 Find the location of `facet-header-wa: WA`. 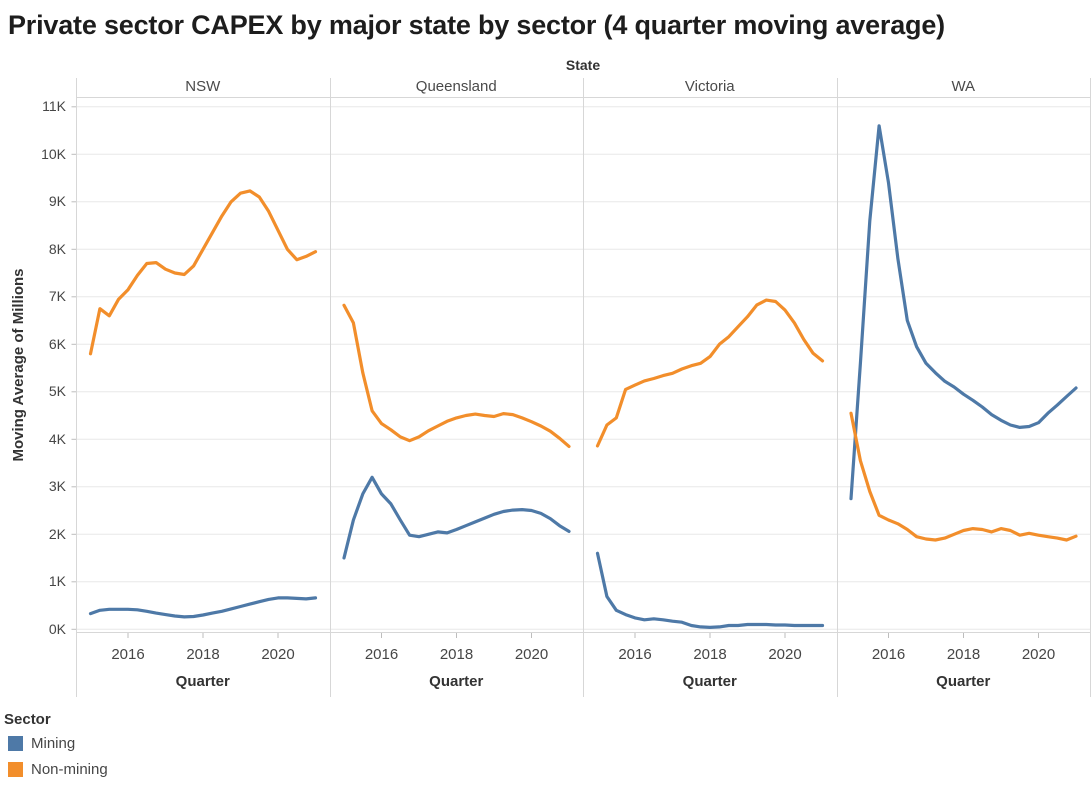

facet-header-wa: WA is located at coordinates (963, 86).